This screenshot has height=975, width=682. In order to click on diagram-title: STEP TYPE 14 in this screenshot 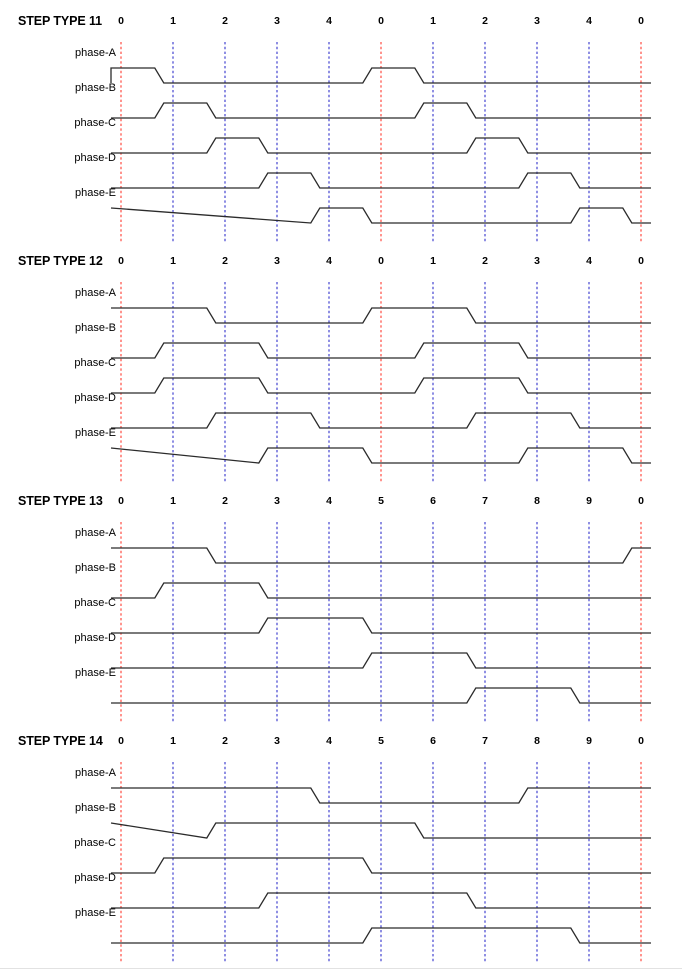, I will do `click(60, 741)`.